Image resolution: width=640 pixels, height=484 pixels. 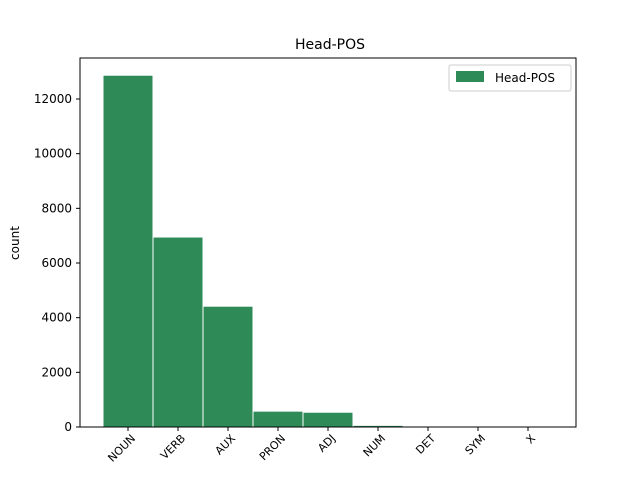 What do you see at coordinates (56, 318) in the screenshot?
I see `y-tick-label: 4000` at bounding box center [56, 318].